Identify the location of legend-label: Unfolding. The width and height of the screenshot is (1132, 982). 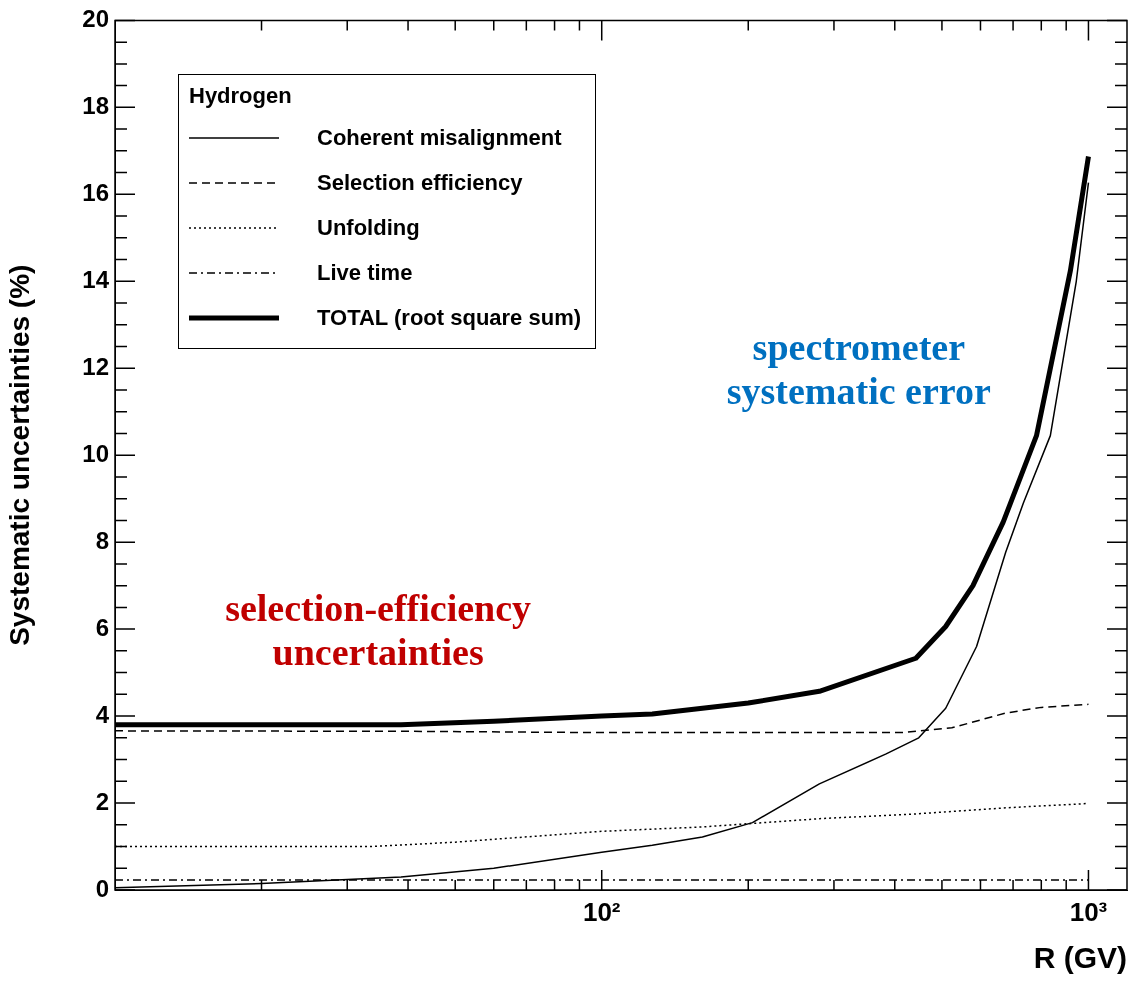
(368, 227).